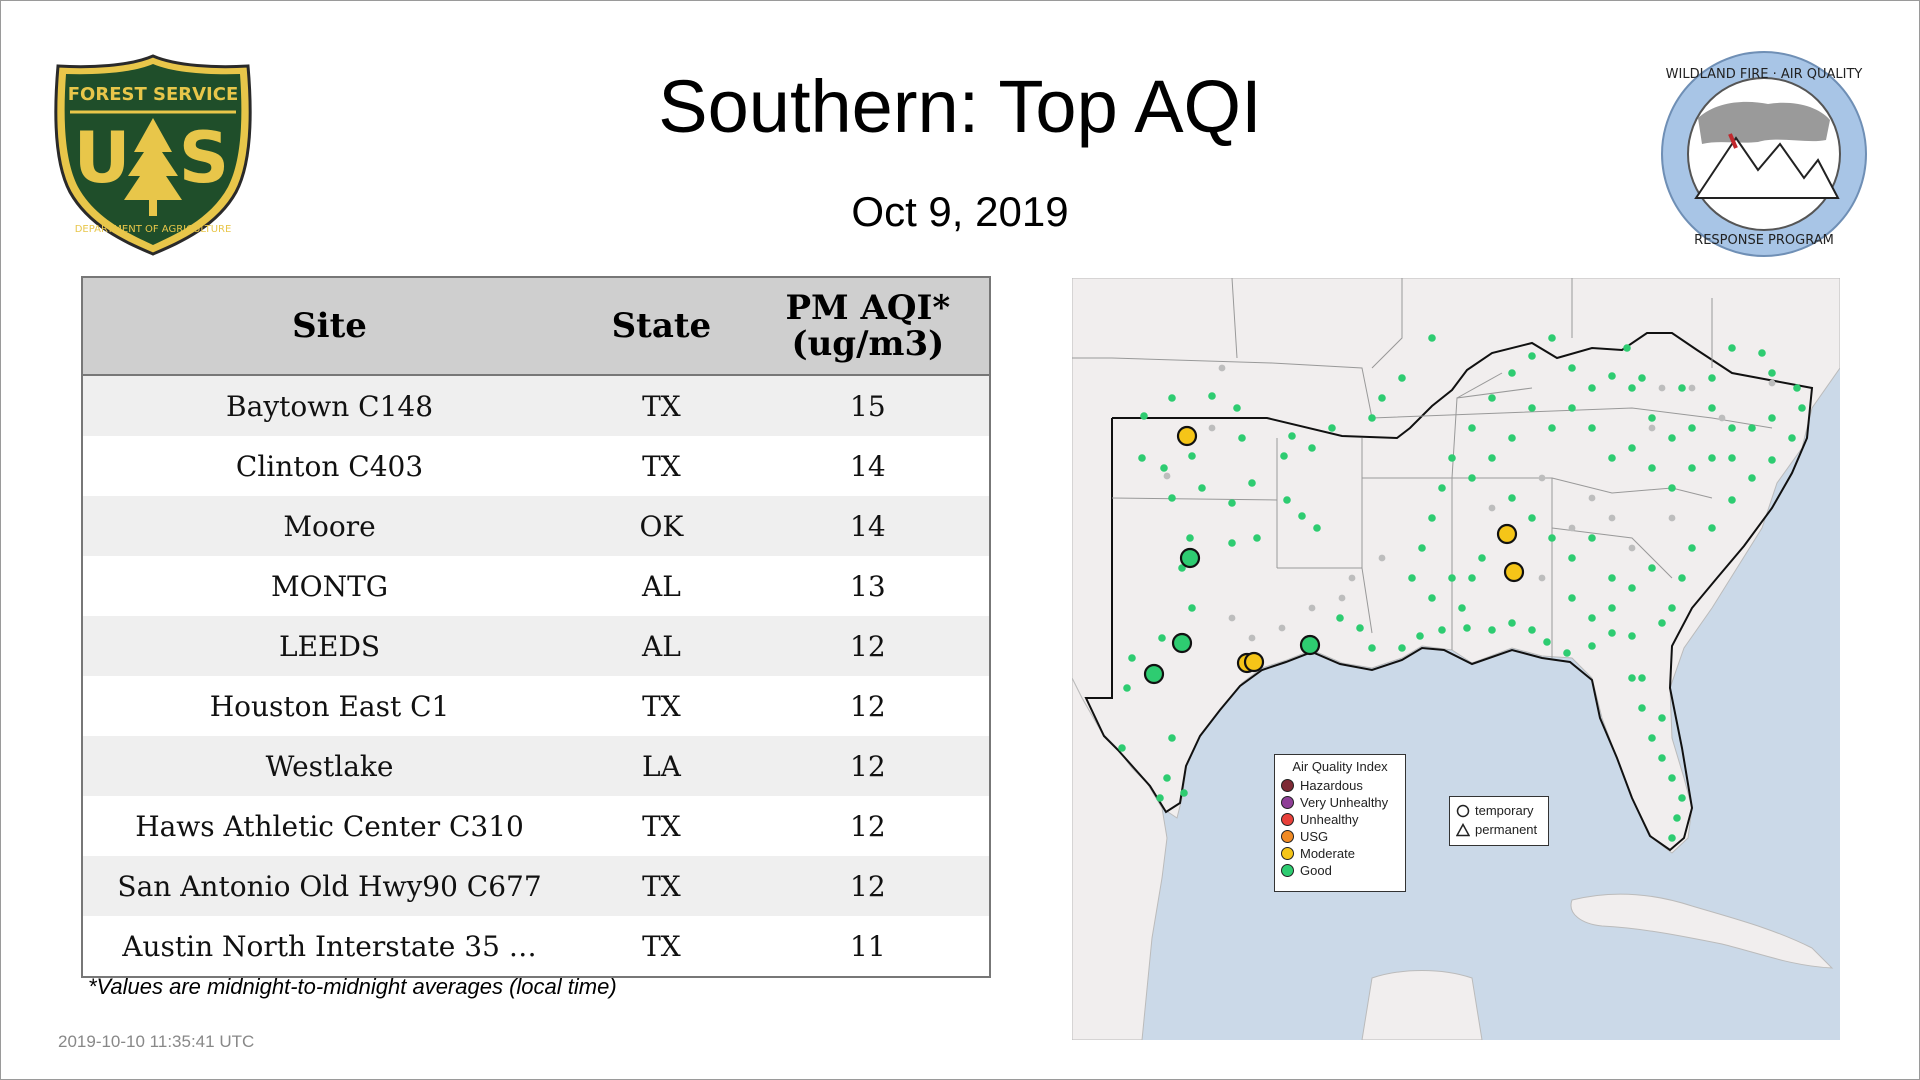 The image size is (1920, 1080). Describe the element at coordinates (1334, 555) in the screenshot. I see `map-top-sites` at that location.